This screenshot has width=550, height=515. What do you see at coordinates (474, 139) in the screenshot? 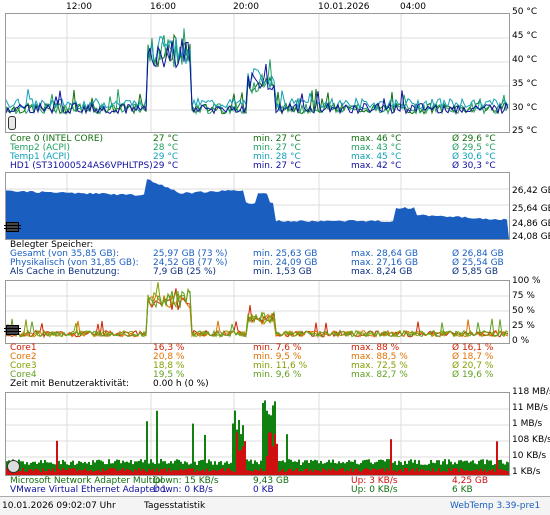
I see `sensor-avg: Ø 29,6 °C` at bounding box center [474, 139].